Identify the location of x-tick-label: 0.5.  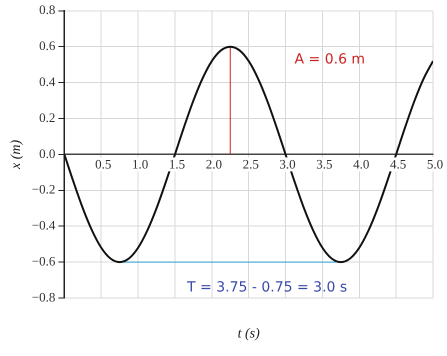
(103, 164).